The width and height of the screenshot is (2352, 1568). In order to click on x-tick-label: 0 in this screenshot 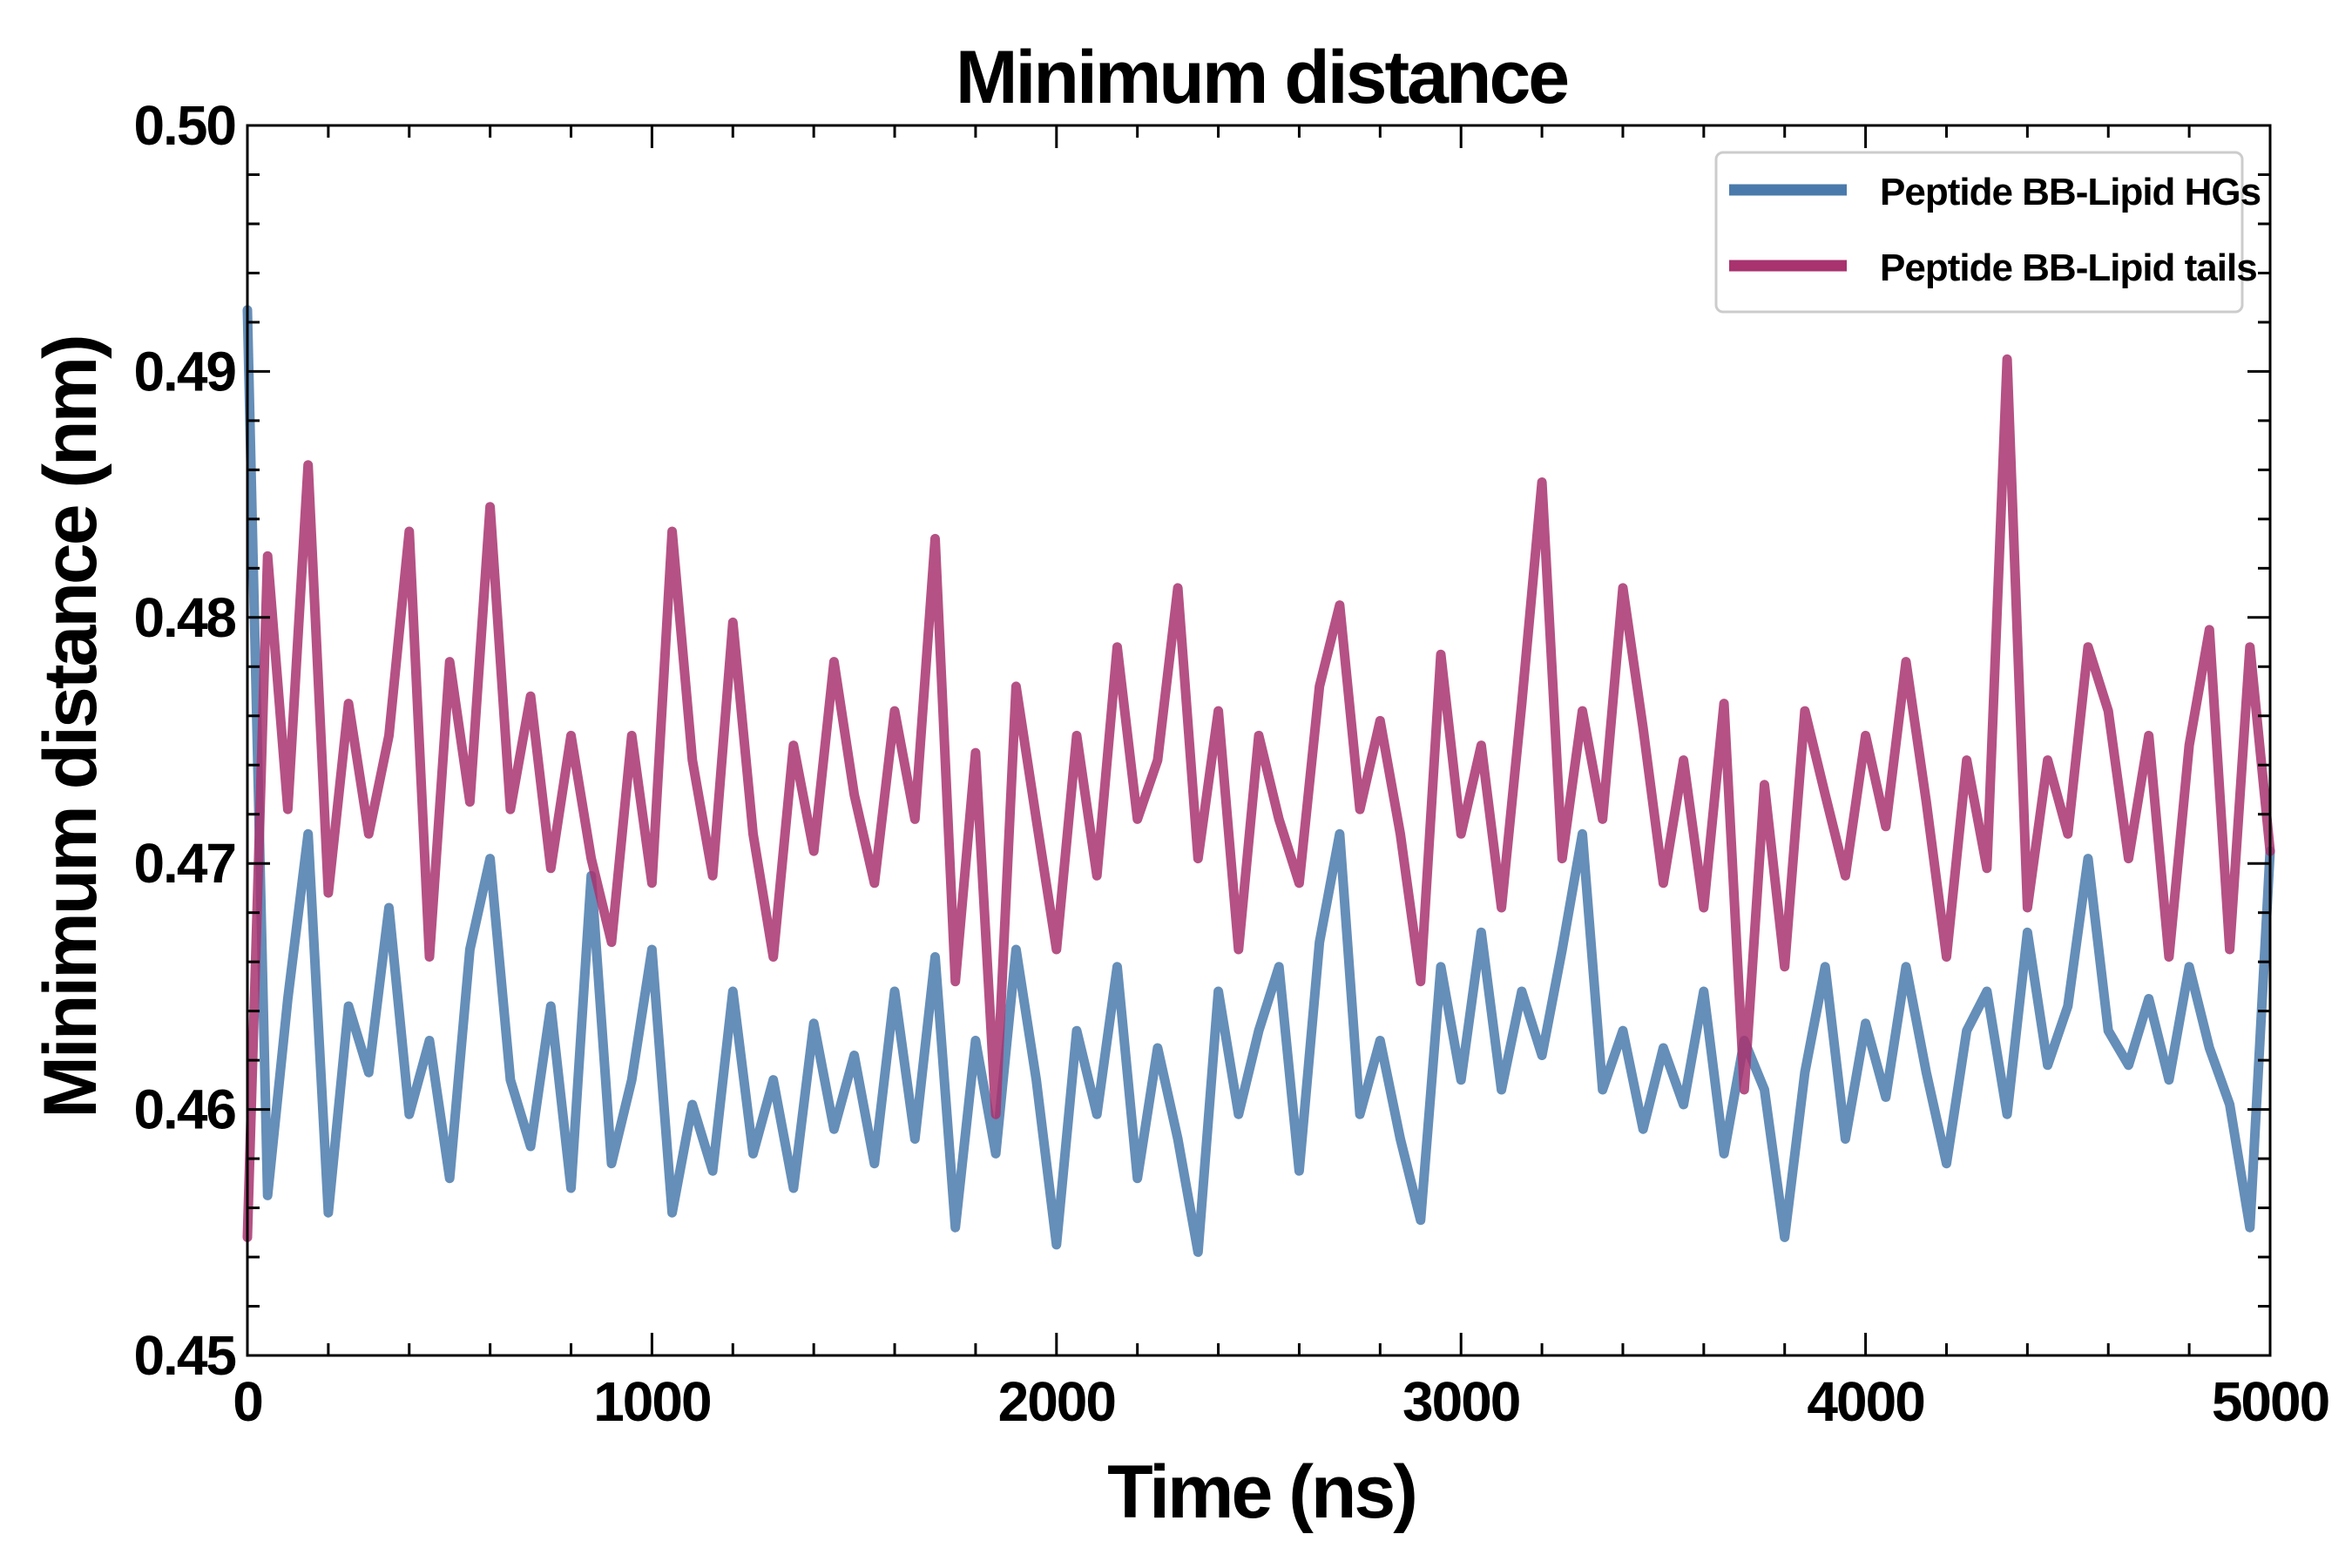, I will do `click(247, 1401)`.